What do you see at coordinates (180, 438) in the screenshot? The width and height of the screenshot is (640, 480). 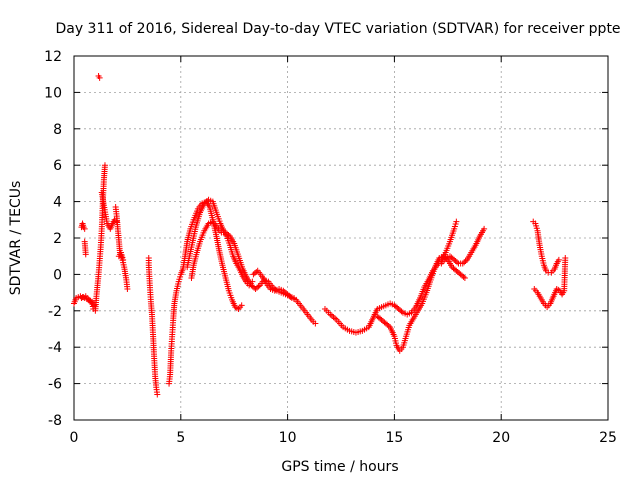 I see `x-tick-label: 5` at bounding box center [180, 438].